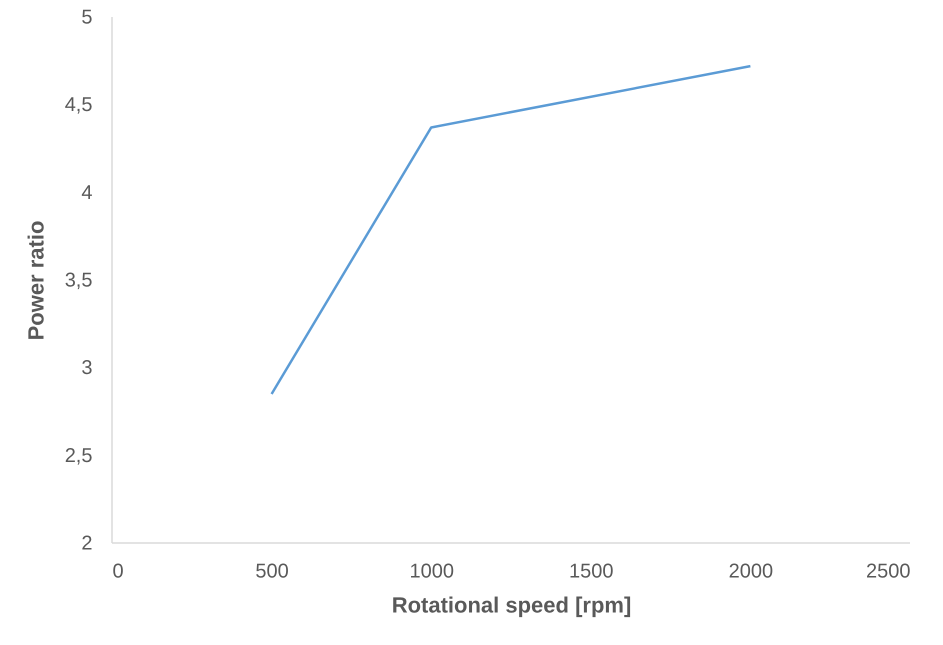  I want to click on y-tick-label: 3, so click(86, 368).